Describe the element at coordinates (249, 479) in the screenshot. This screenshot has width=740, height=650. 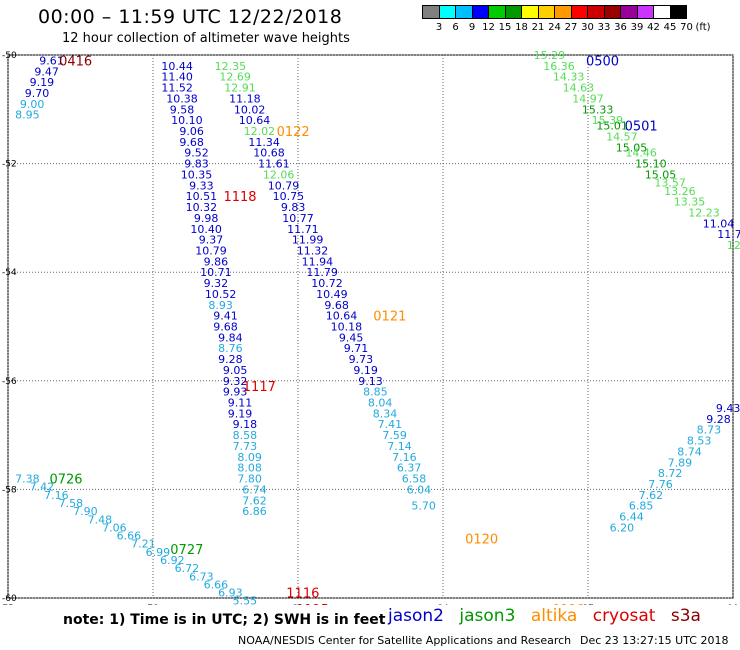
I see `wave-height-value: 7.80` at that location.